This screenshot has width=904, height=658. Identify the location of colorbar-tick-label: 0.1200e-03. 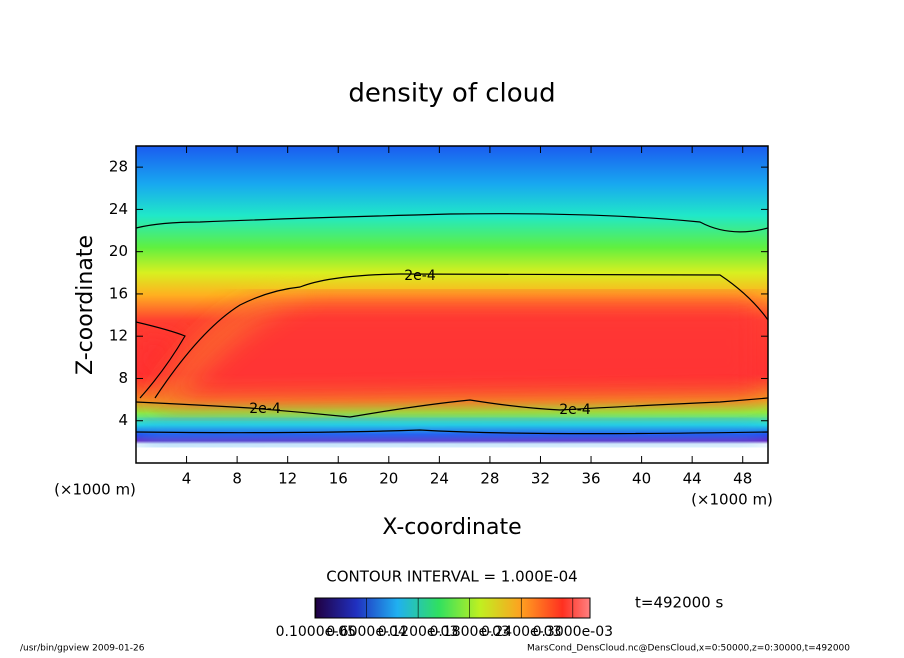
(418, 632).